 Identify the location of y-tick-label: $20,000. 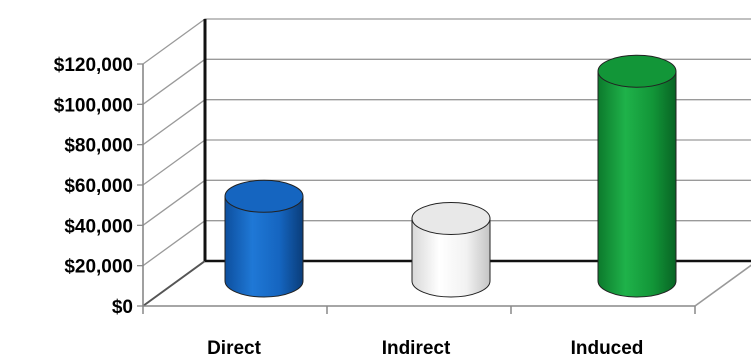
(98, 267).